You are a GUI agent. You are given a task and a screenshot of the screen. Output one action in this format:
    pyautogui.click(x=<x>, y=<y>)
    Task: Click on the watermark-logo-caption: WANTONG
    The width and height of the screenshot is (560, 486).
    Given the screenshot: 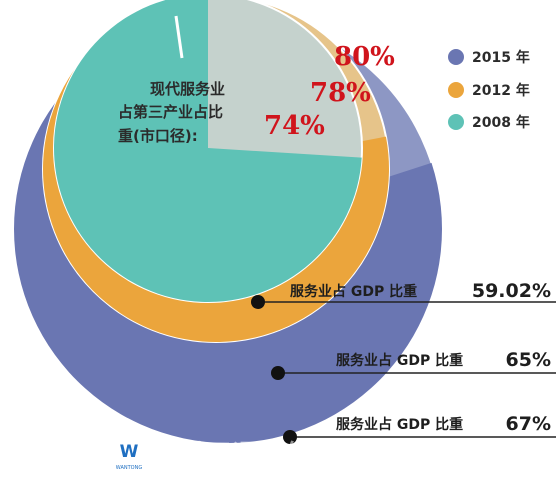 What is the action you would take?
    pyautogui.click(x=129, y=468)
    